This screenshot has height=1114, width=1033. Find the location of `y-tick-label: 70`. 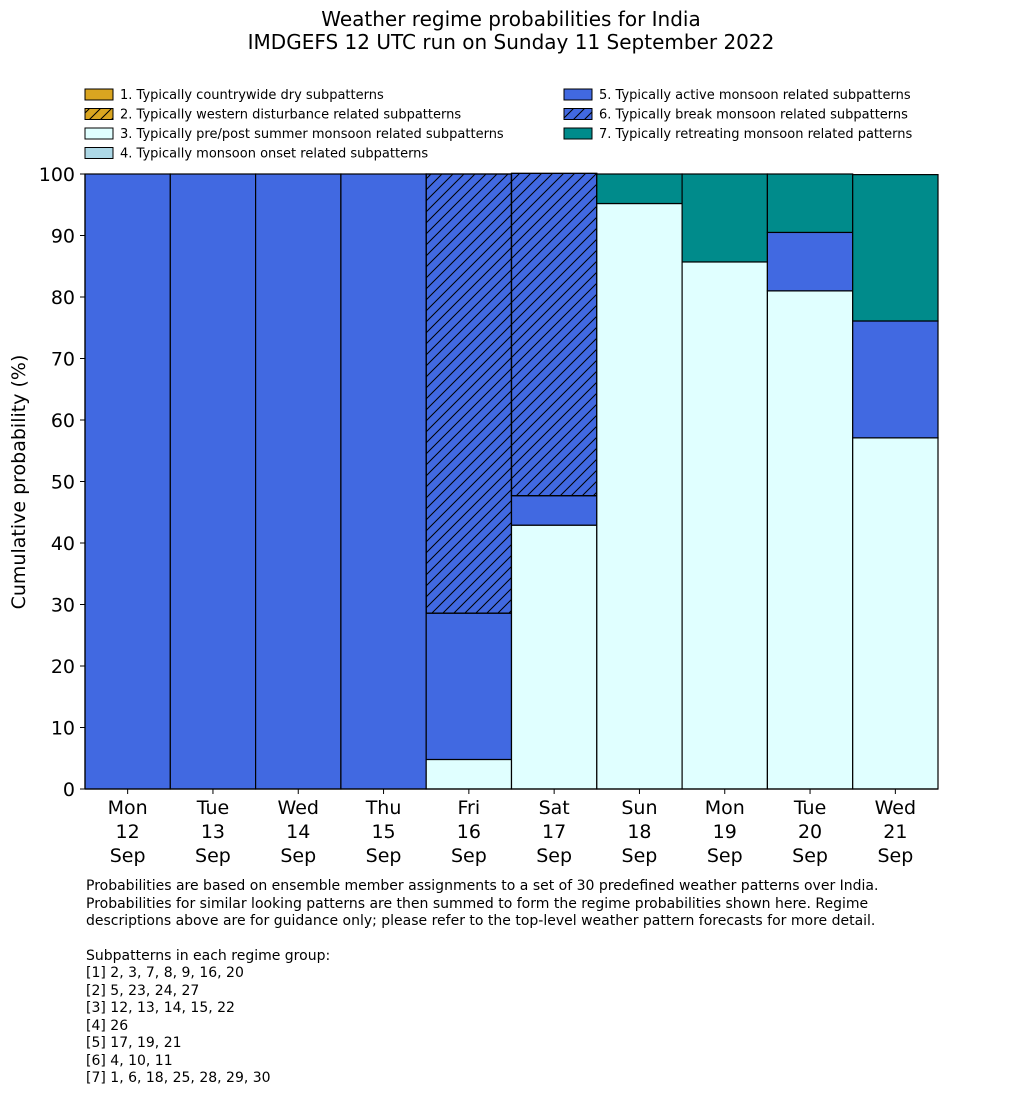

y-tick-label: 70 is located at coordinates (63, 360).